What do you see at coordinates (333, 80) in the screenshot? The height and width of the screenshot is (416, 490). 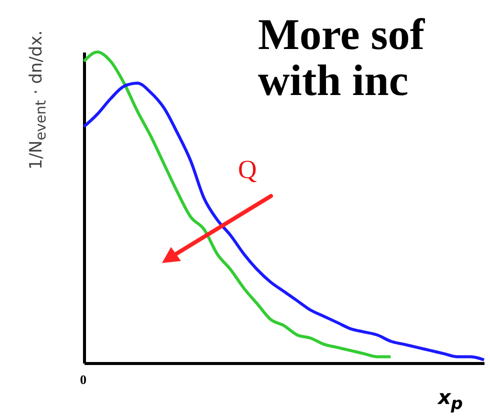 I see `chart-subtitle: with inc` at bounding box center [333, 80].